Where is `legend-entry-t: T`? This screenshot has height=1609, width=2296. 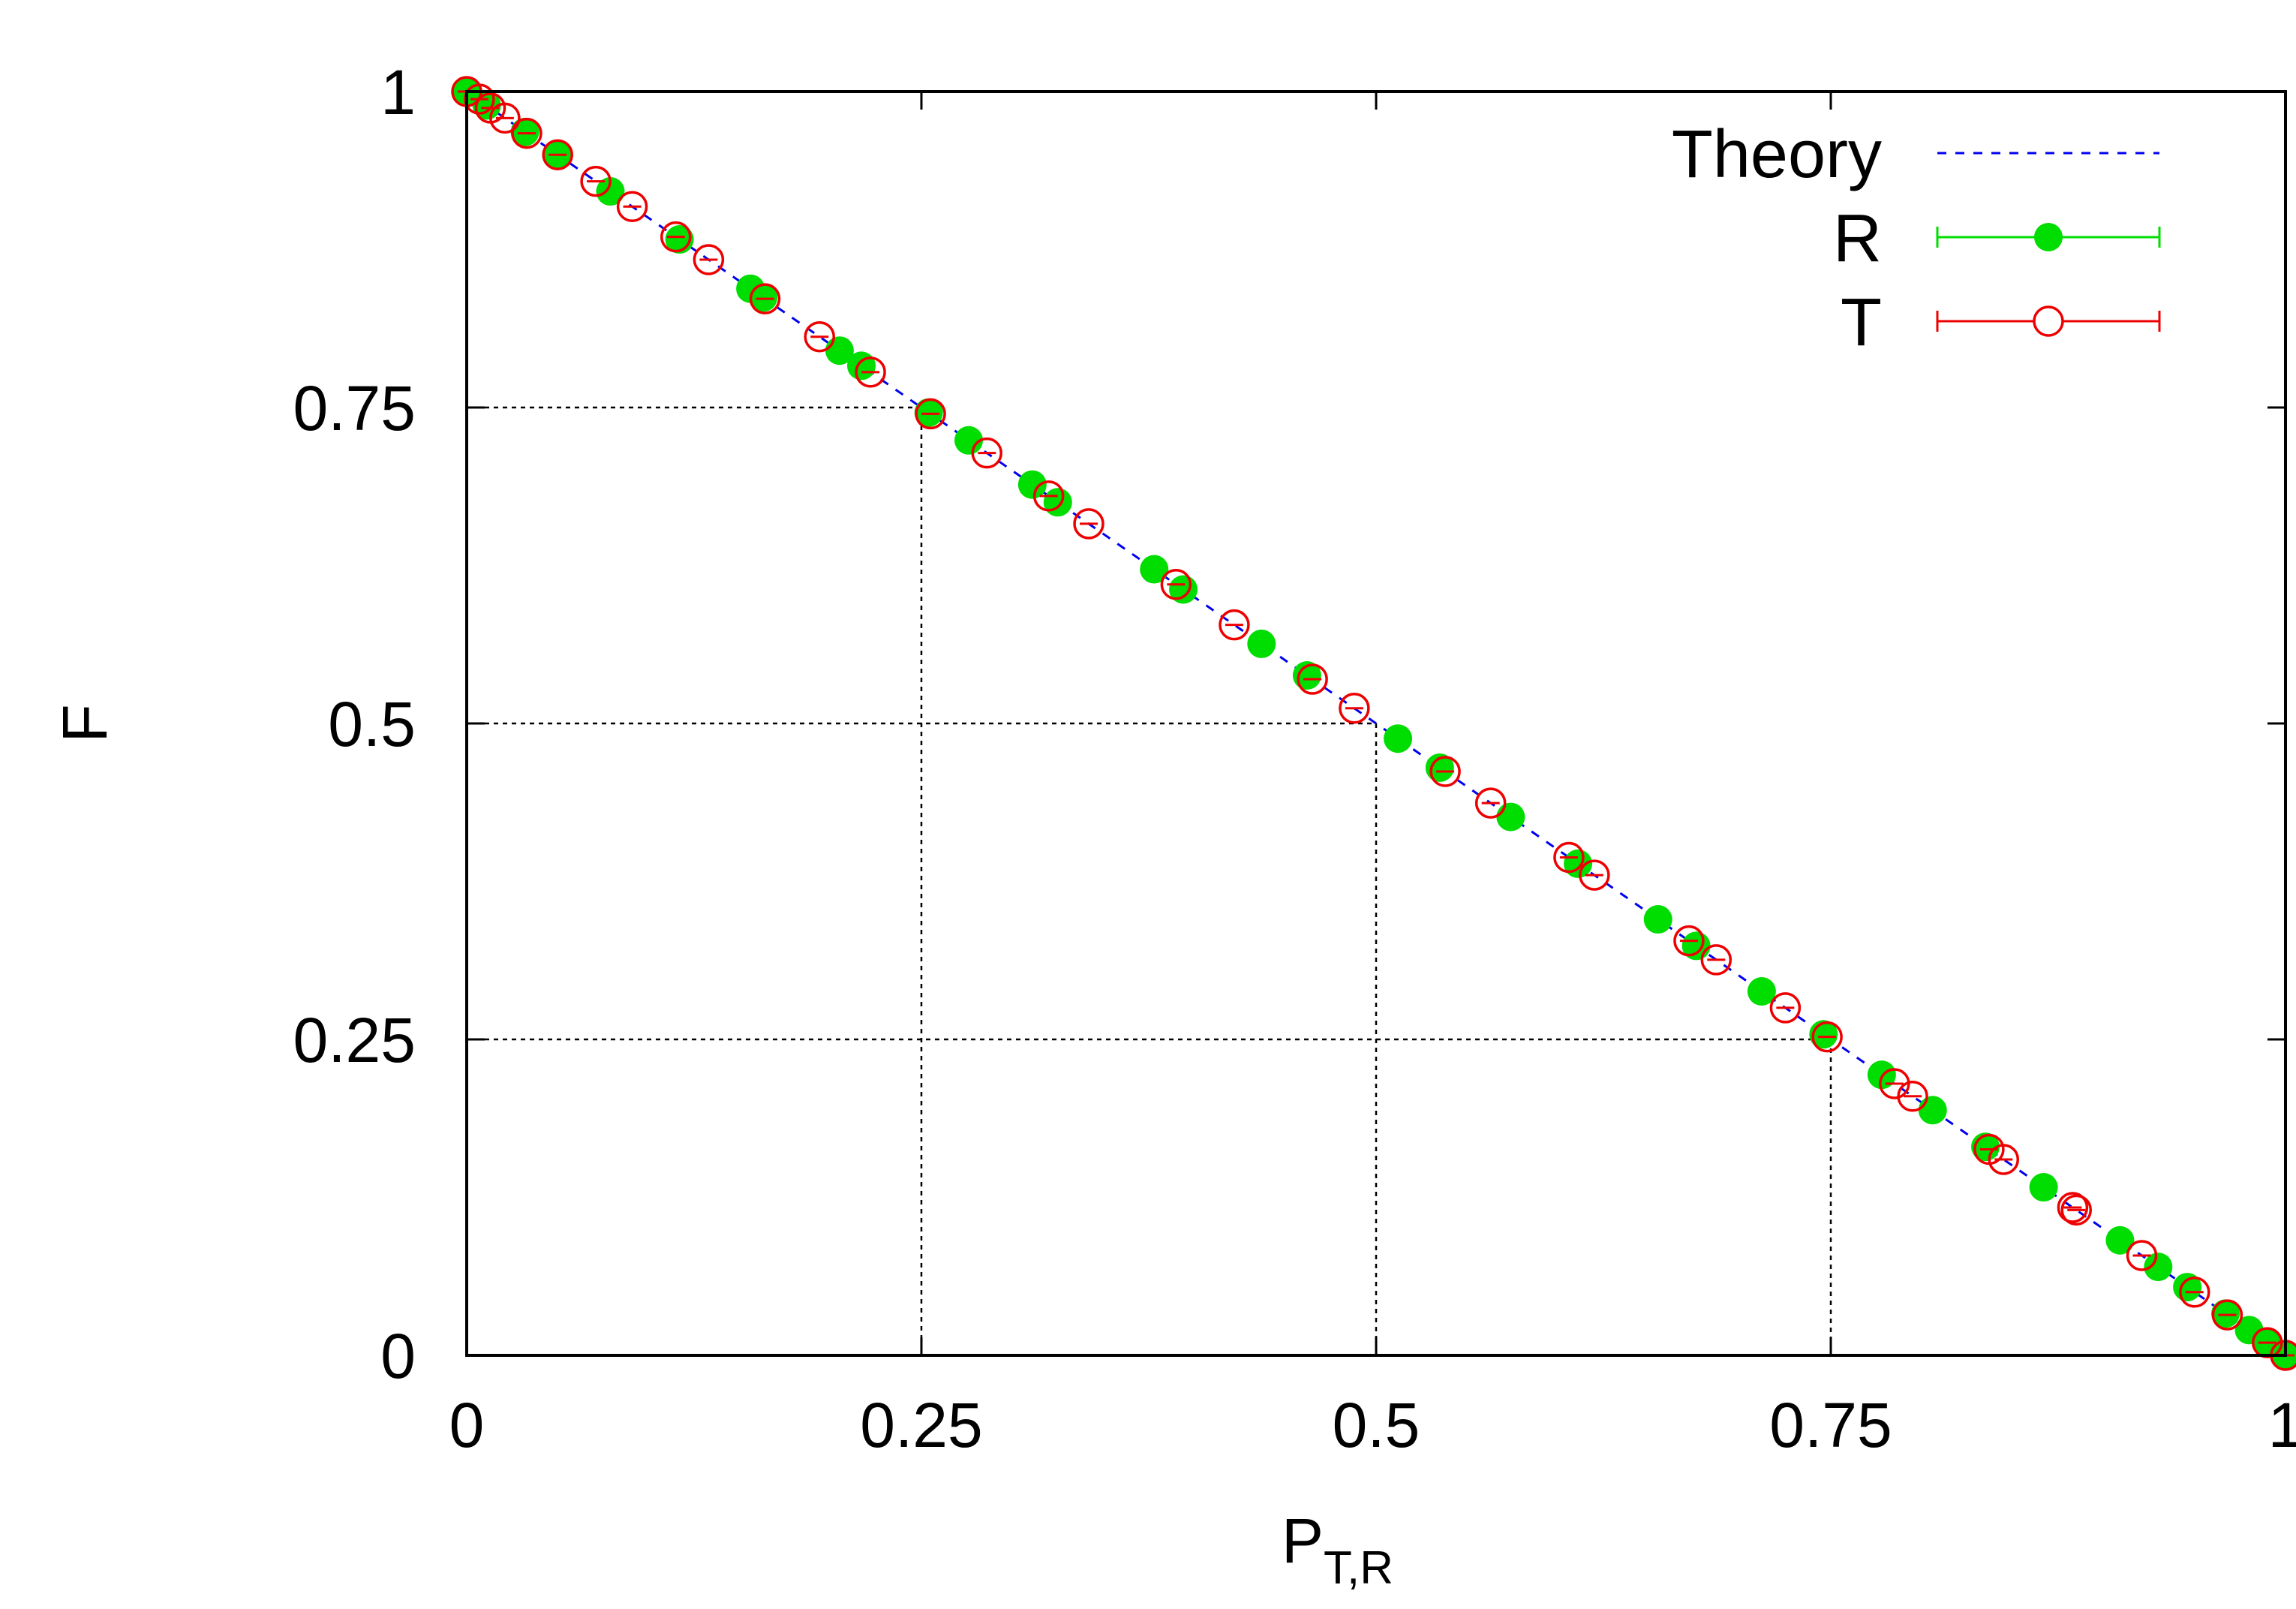
legend-entry-t: T is located at coordinates (2001, 323).